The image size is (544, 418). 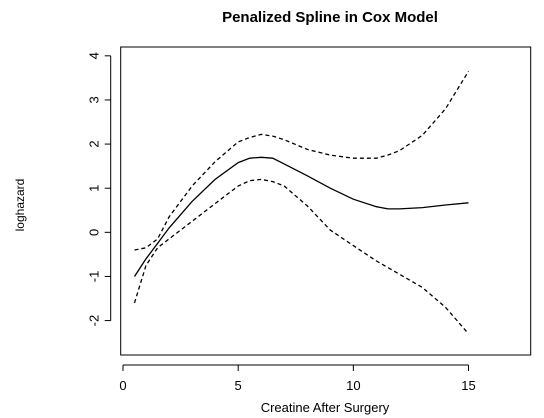 What do you see at coordinates (94, 321) in the screenshot?
I see `y-tick-label: -2` at bounding box center [94, 321].